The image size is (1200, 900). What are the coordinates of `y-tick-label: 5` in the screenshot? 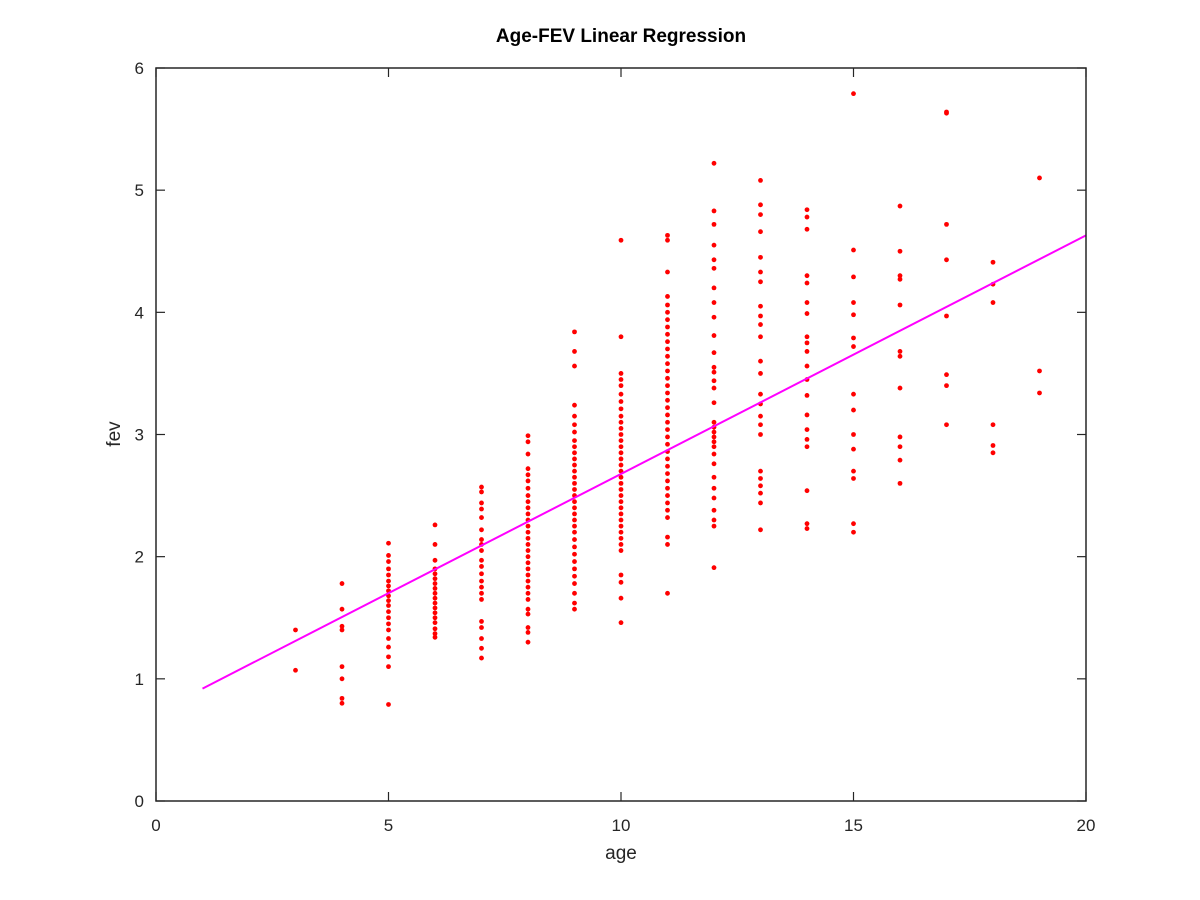 It's located at (139, 190).